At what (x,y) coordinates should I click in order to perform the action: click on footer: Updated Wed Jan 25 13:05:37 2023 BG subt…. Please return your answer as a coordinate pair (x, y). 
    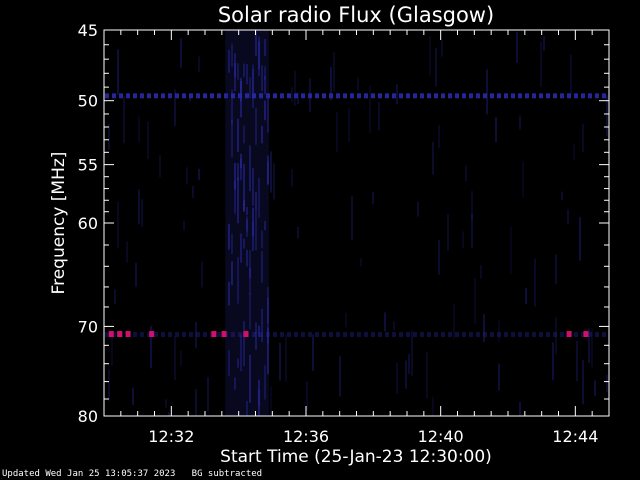
    Looking at the image, I should click on (132, 474).